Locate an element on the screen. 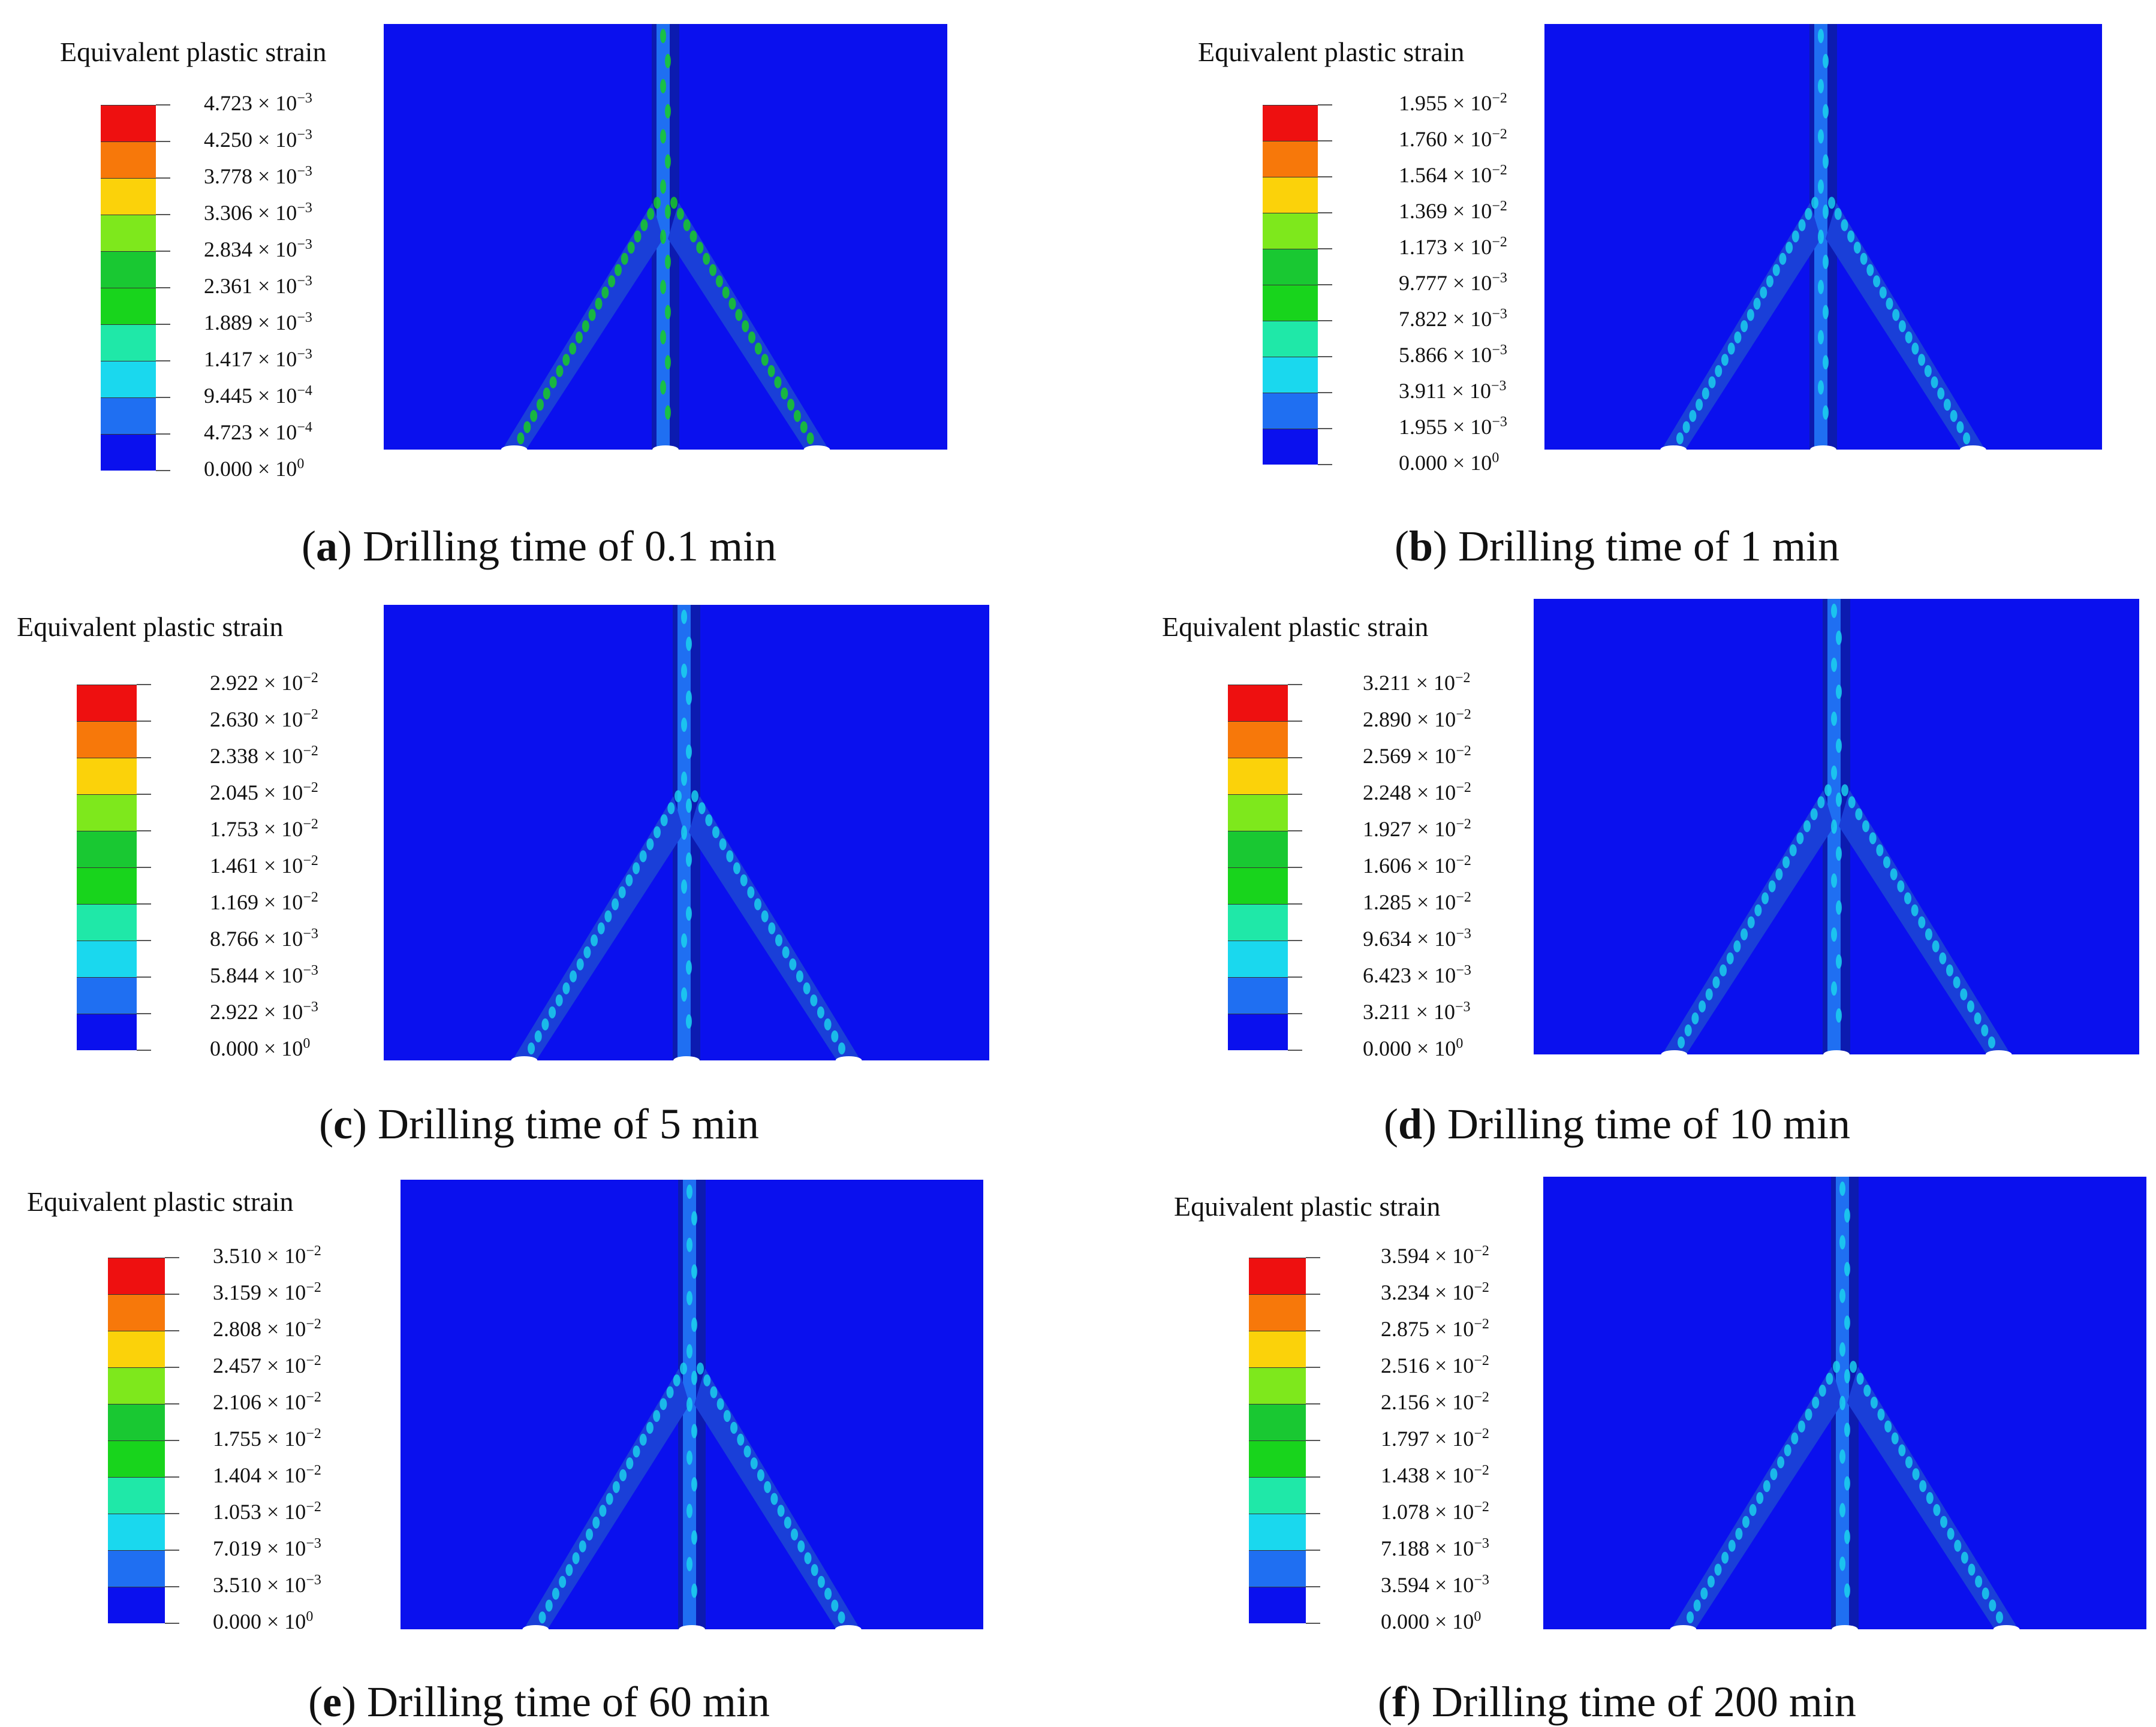 The image size is (2156, 1727). legend-title: Equivalent plastic strain is located at coordinates (150, 627).